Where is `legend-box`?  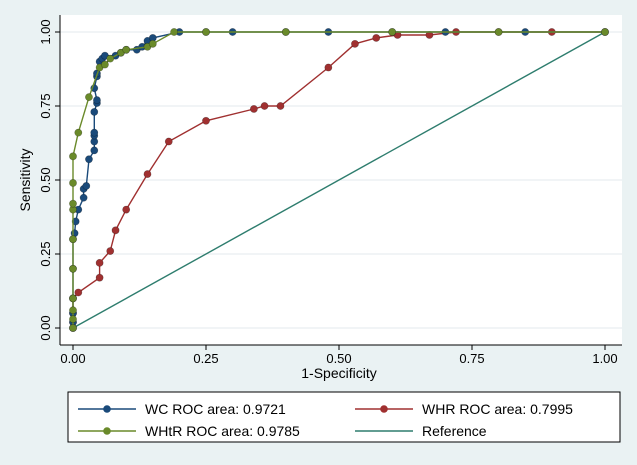
legend-box is located at coordinates (344, 417).